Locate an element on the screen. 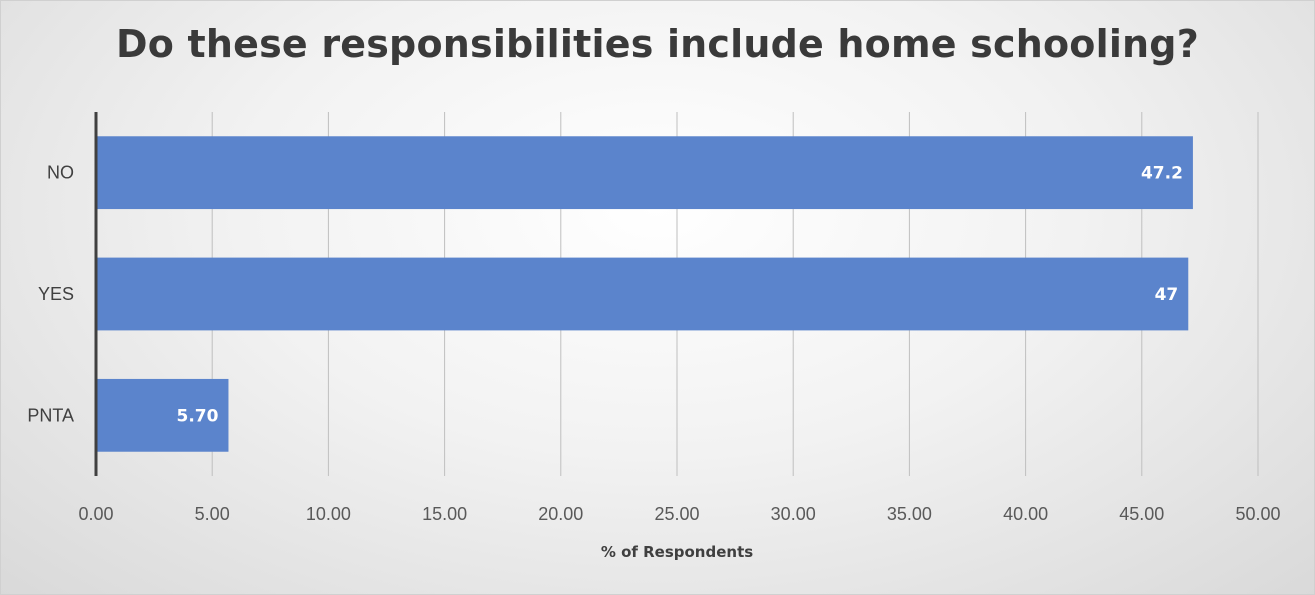  x-tick-label: 50.00 is located at coordinates (1257, 514).